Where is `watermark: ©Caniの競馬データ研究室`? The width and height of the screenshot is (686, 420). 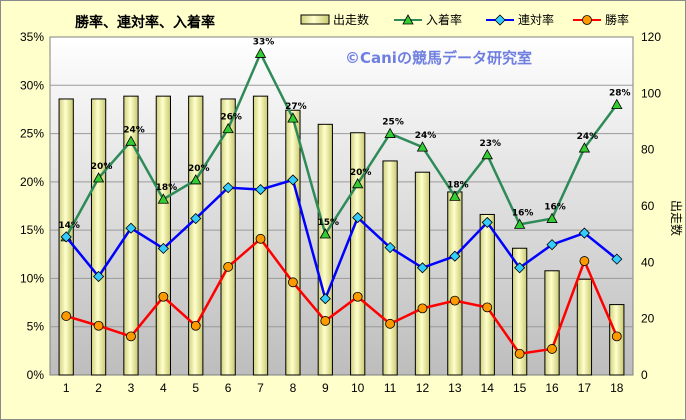
watermark: ©Caniの競馬データ研究室 is located at coordinates (438, 58).